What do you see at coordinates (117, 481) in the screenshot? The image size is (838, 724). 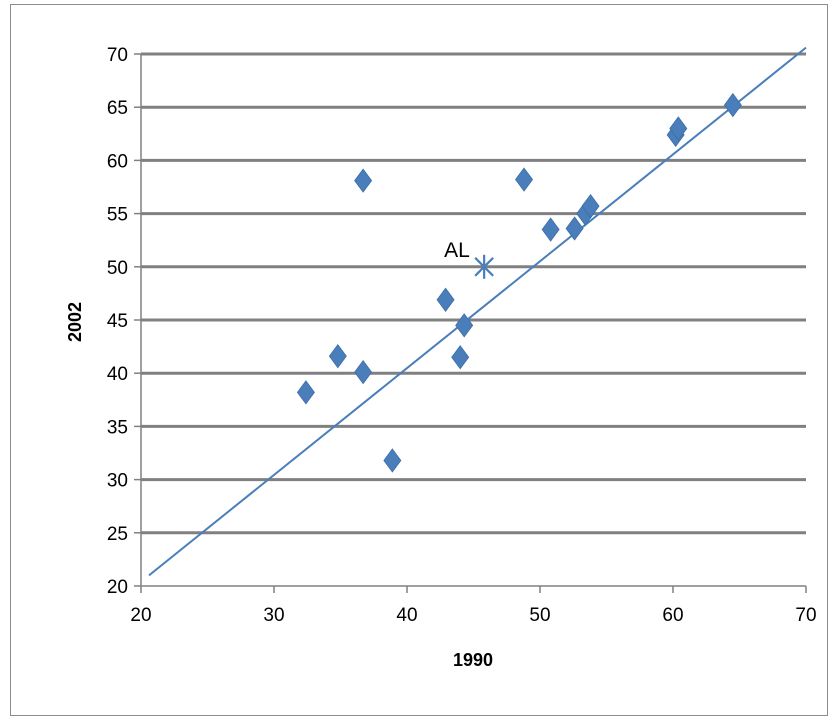 I see `y-tick-label: 30` at bounding box center [117, 481].